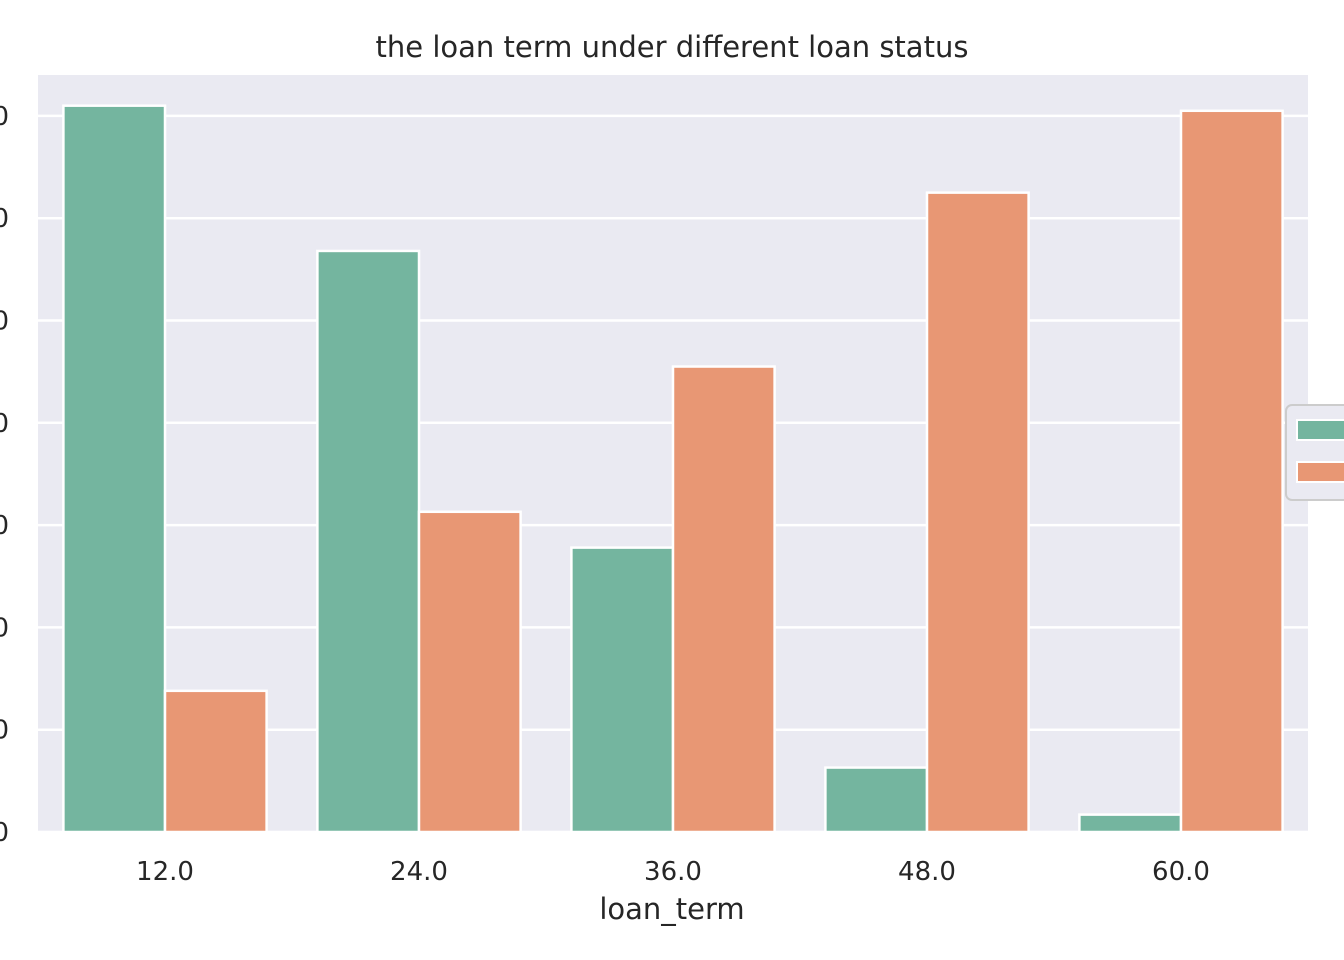 This screenshot has width=1344, height=960. I want to click on x-axis-label: loan_term, so click(671, 909).